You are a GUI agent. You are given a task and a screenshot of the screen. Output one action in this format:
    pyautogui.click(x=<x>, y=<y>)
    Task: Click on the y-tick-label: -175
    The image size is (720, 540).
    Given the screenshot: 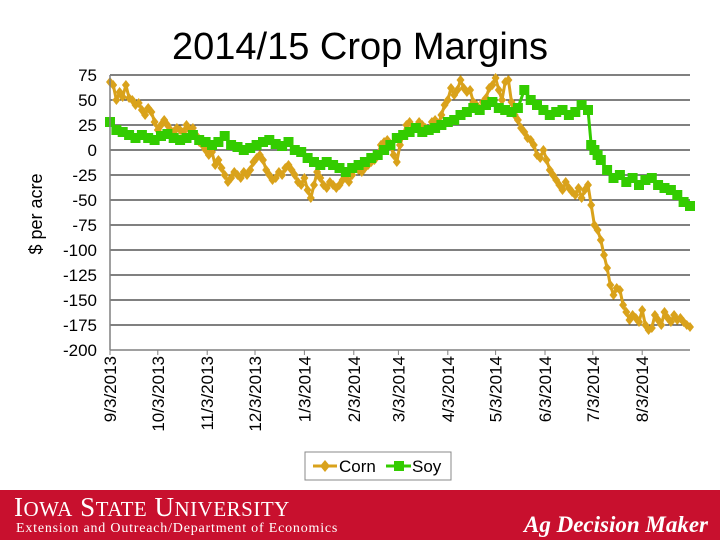 What is the action you would take?
    pyautogui.click(x=80, y=325)
    